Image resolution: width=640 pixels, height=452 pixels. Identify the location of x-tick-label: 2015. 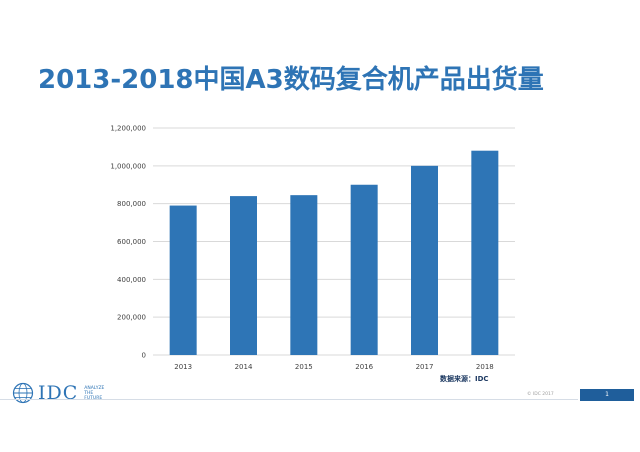
(304, 367).